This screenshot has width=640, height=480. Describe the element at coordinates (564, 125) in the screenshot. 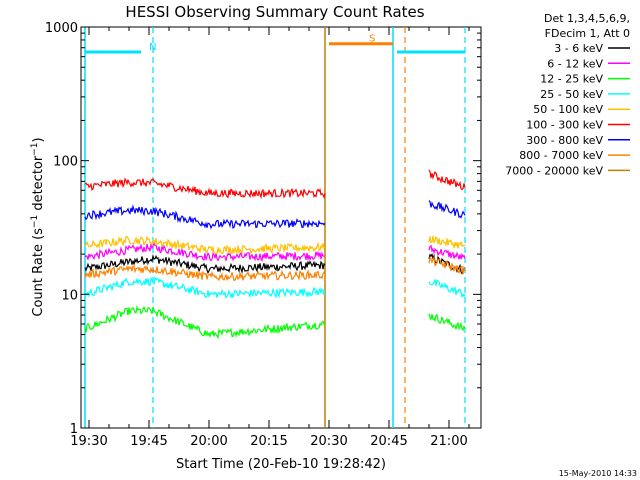

I see `legend-label: 100 - 300 keV` at that location.